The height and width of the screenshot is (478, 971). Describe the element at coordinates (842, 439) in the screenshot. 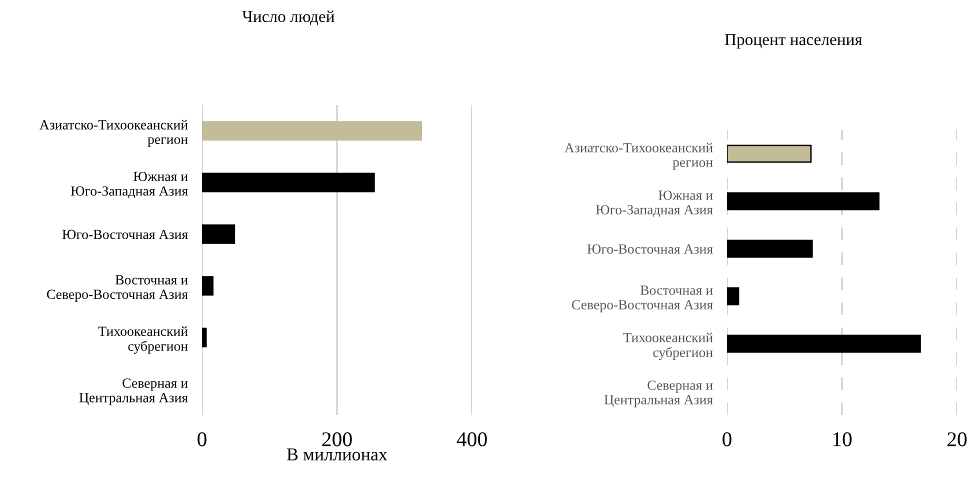

I see `x-tick-label: 10` at that location.